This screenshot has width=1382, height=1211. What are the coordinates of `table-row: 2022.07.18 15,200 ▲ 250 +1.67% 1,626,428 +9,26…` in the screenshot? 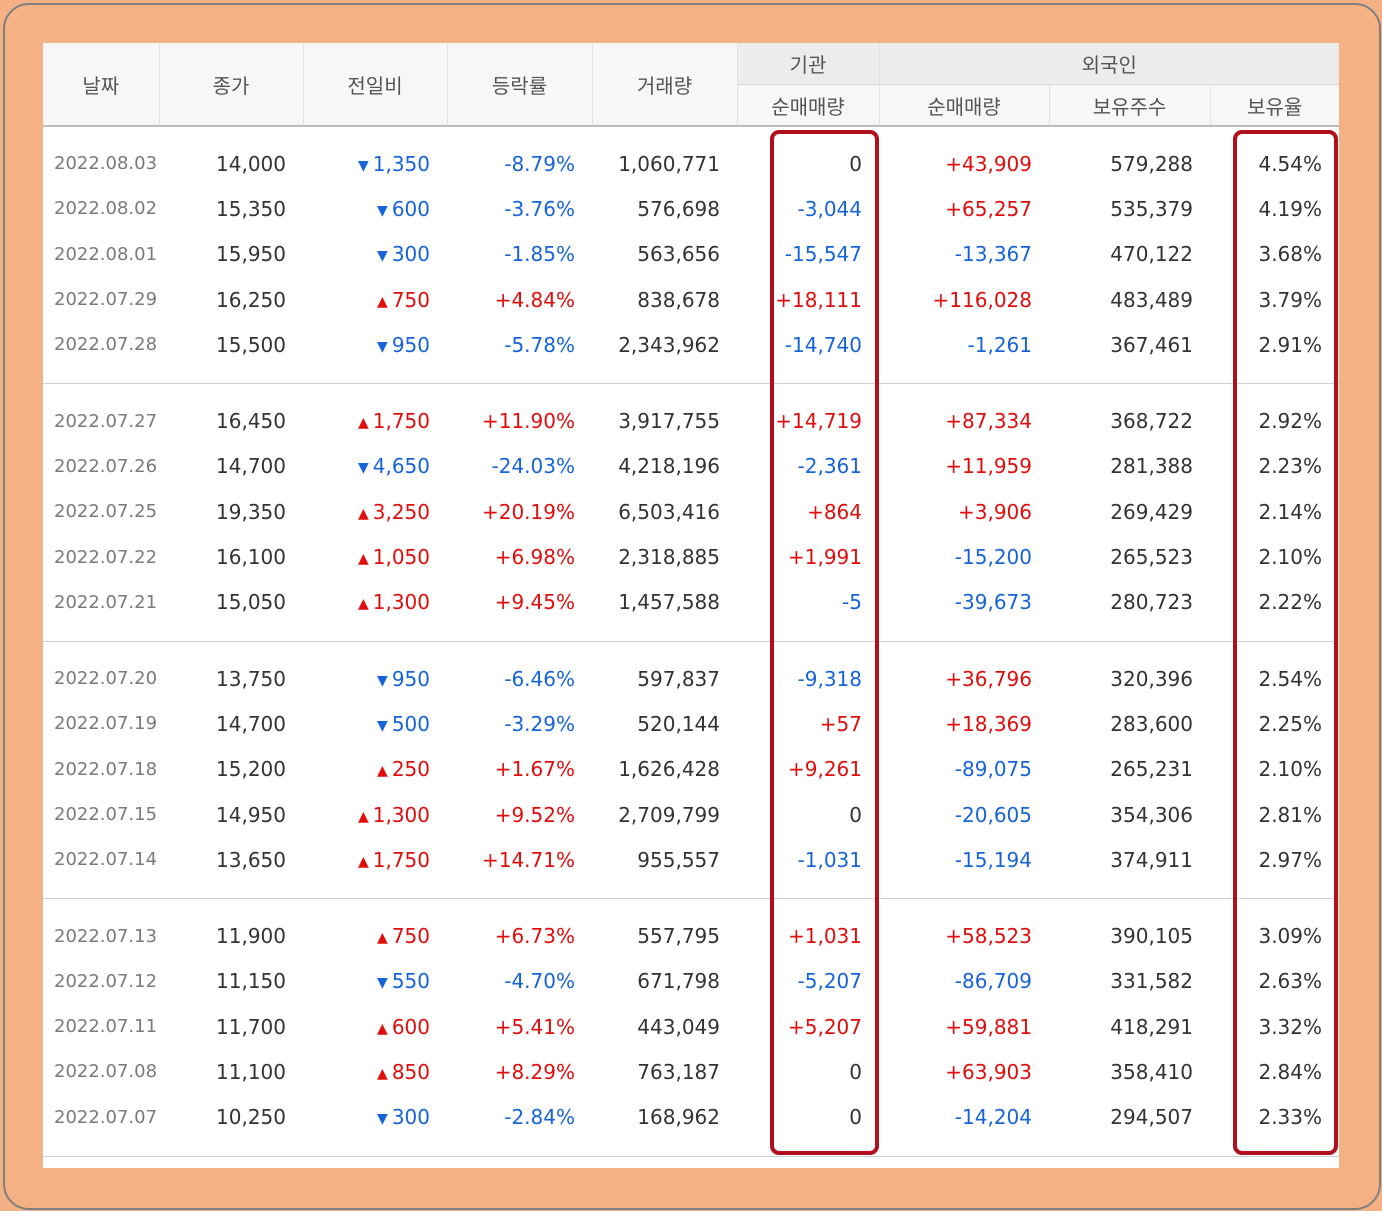 It's located at (691, 769).